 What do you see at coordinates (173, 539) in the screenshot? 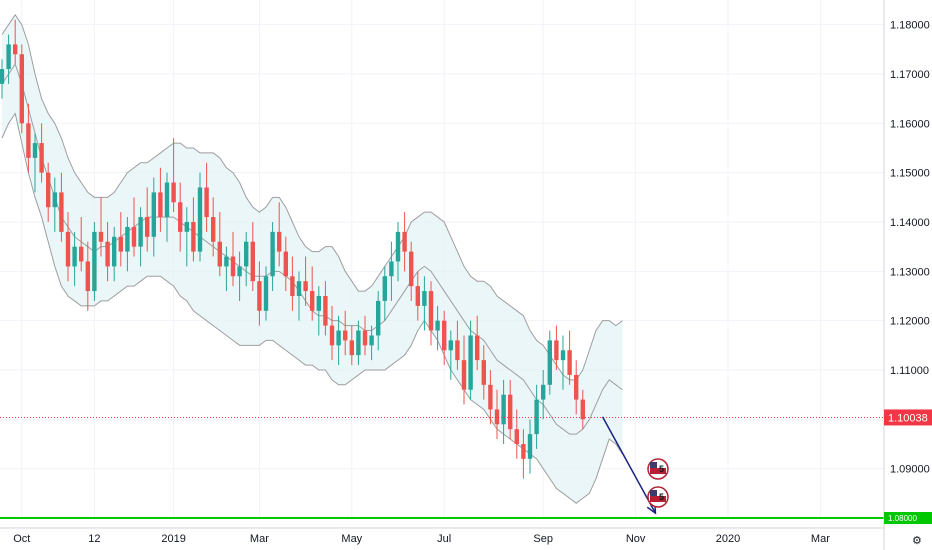
I see `x-tick-label: 2019` at bounding box center [173, 539].